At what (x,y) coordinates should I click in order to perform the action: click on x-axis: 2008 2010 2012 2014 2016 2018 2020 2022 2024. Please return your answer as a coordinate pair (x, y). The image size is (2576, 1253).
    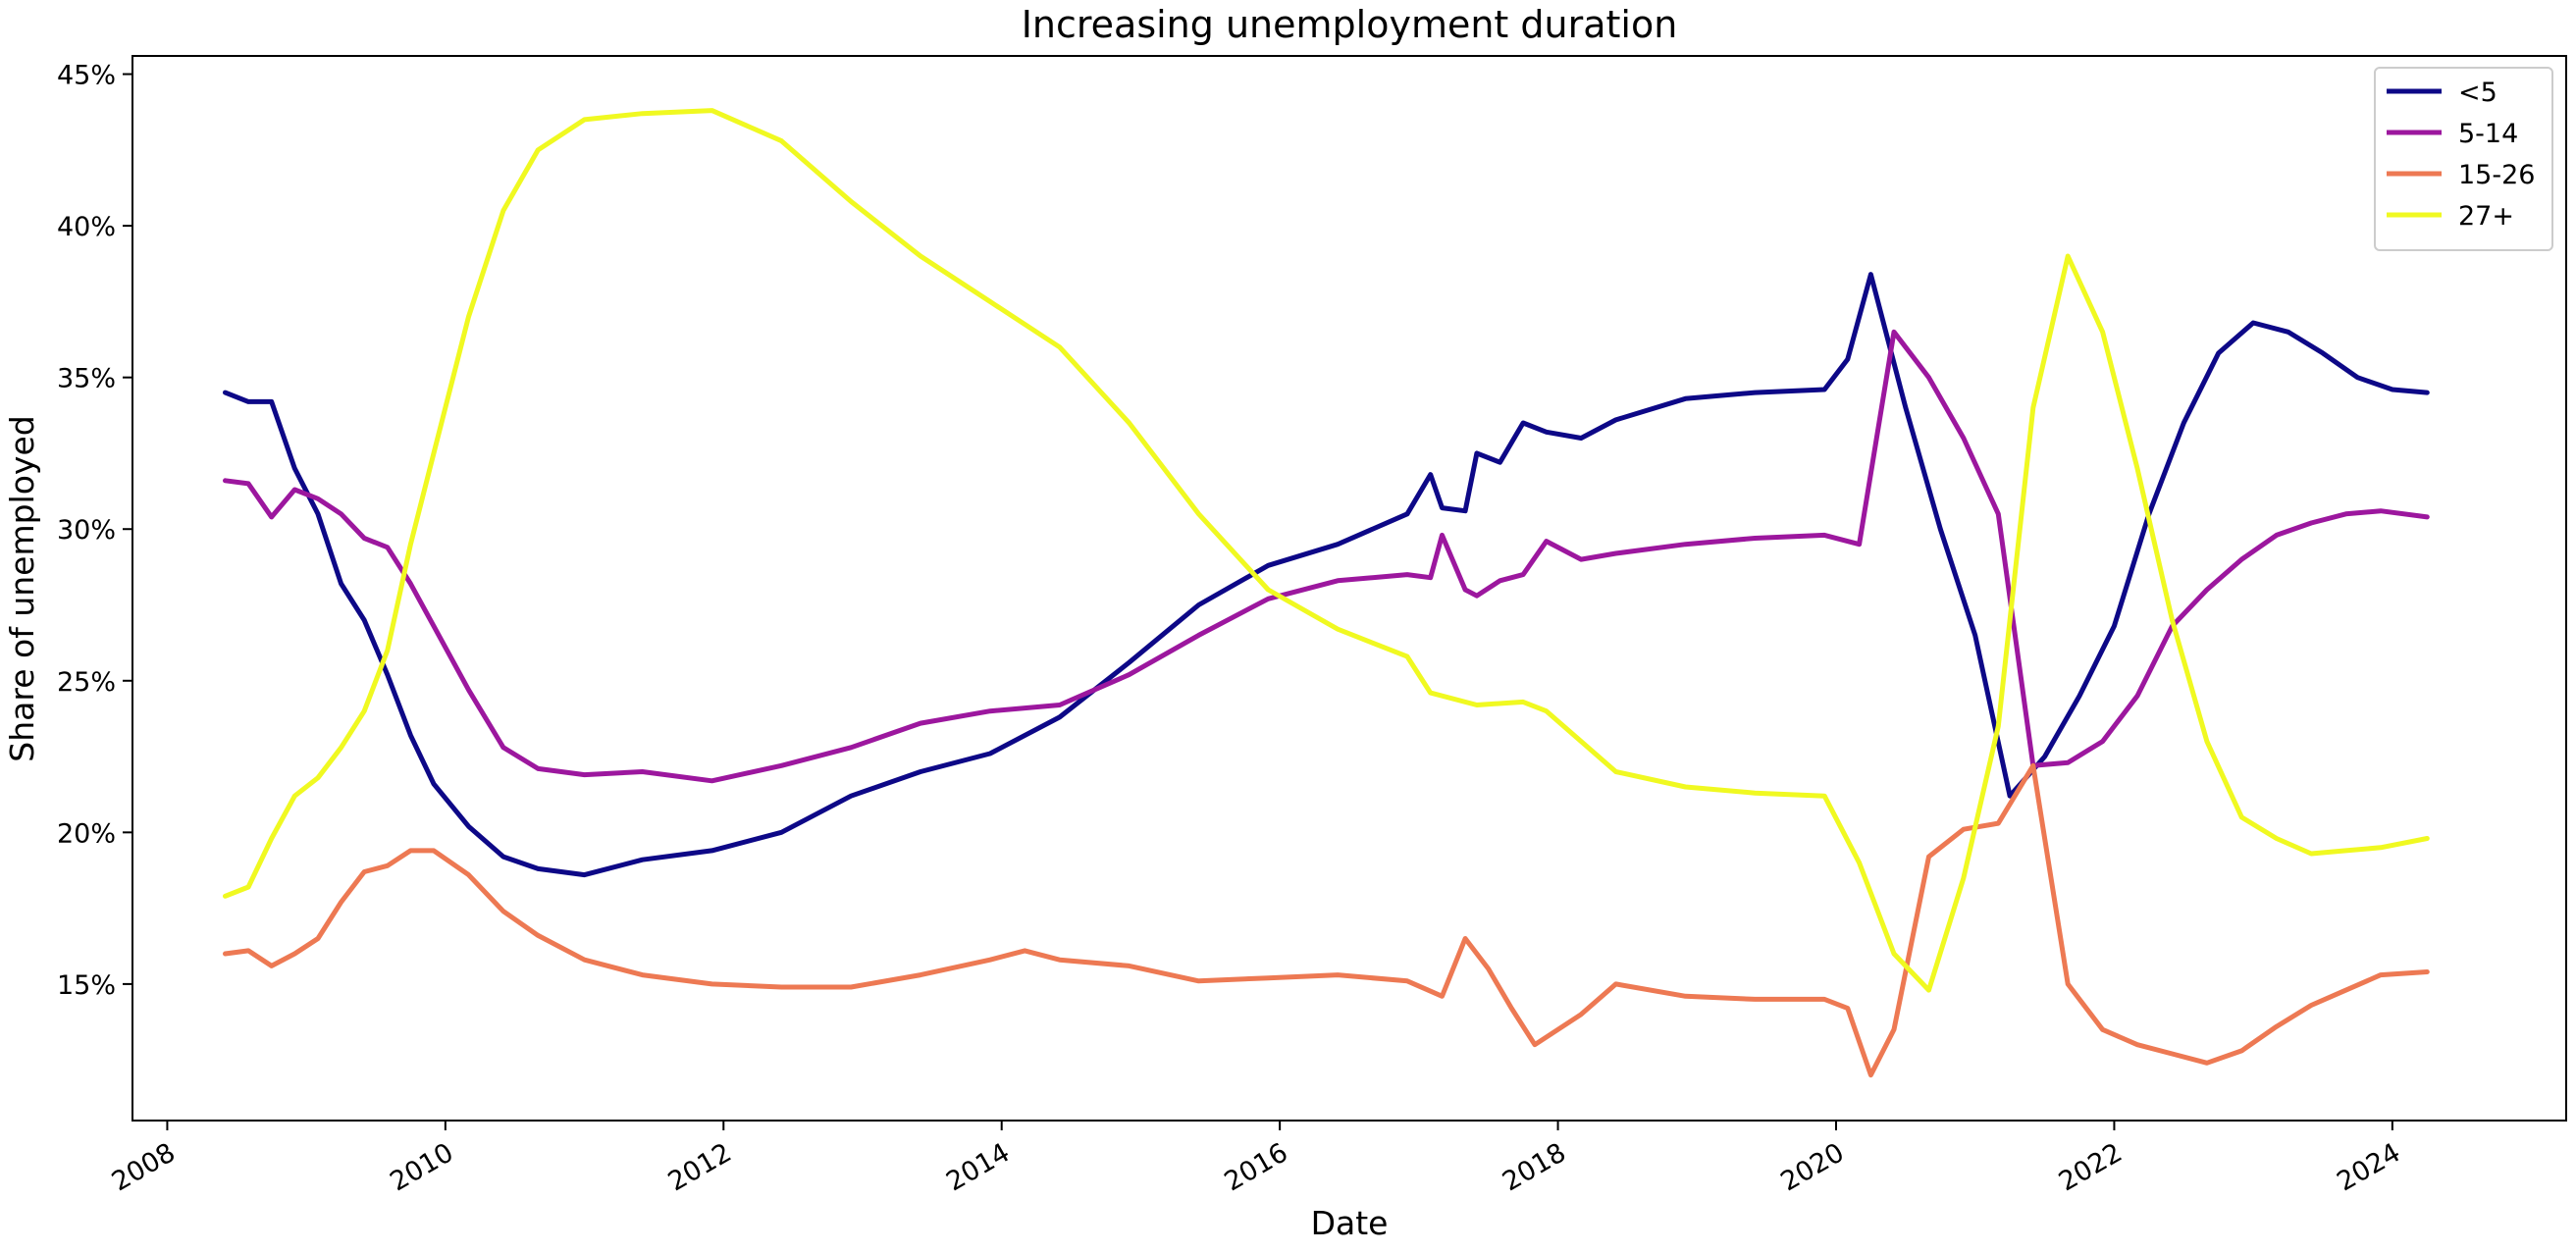
    Looking at the image, I should click on (1256, 1159).